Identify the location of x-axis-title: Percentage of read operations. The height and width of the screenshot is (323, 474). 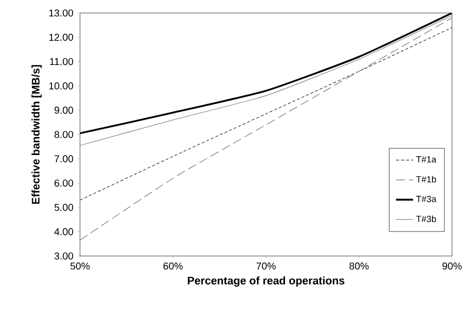
(266, 281).